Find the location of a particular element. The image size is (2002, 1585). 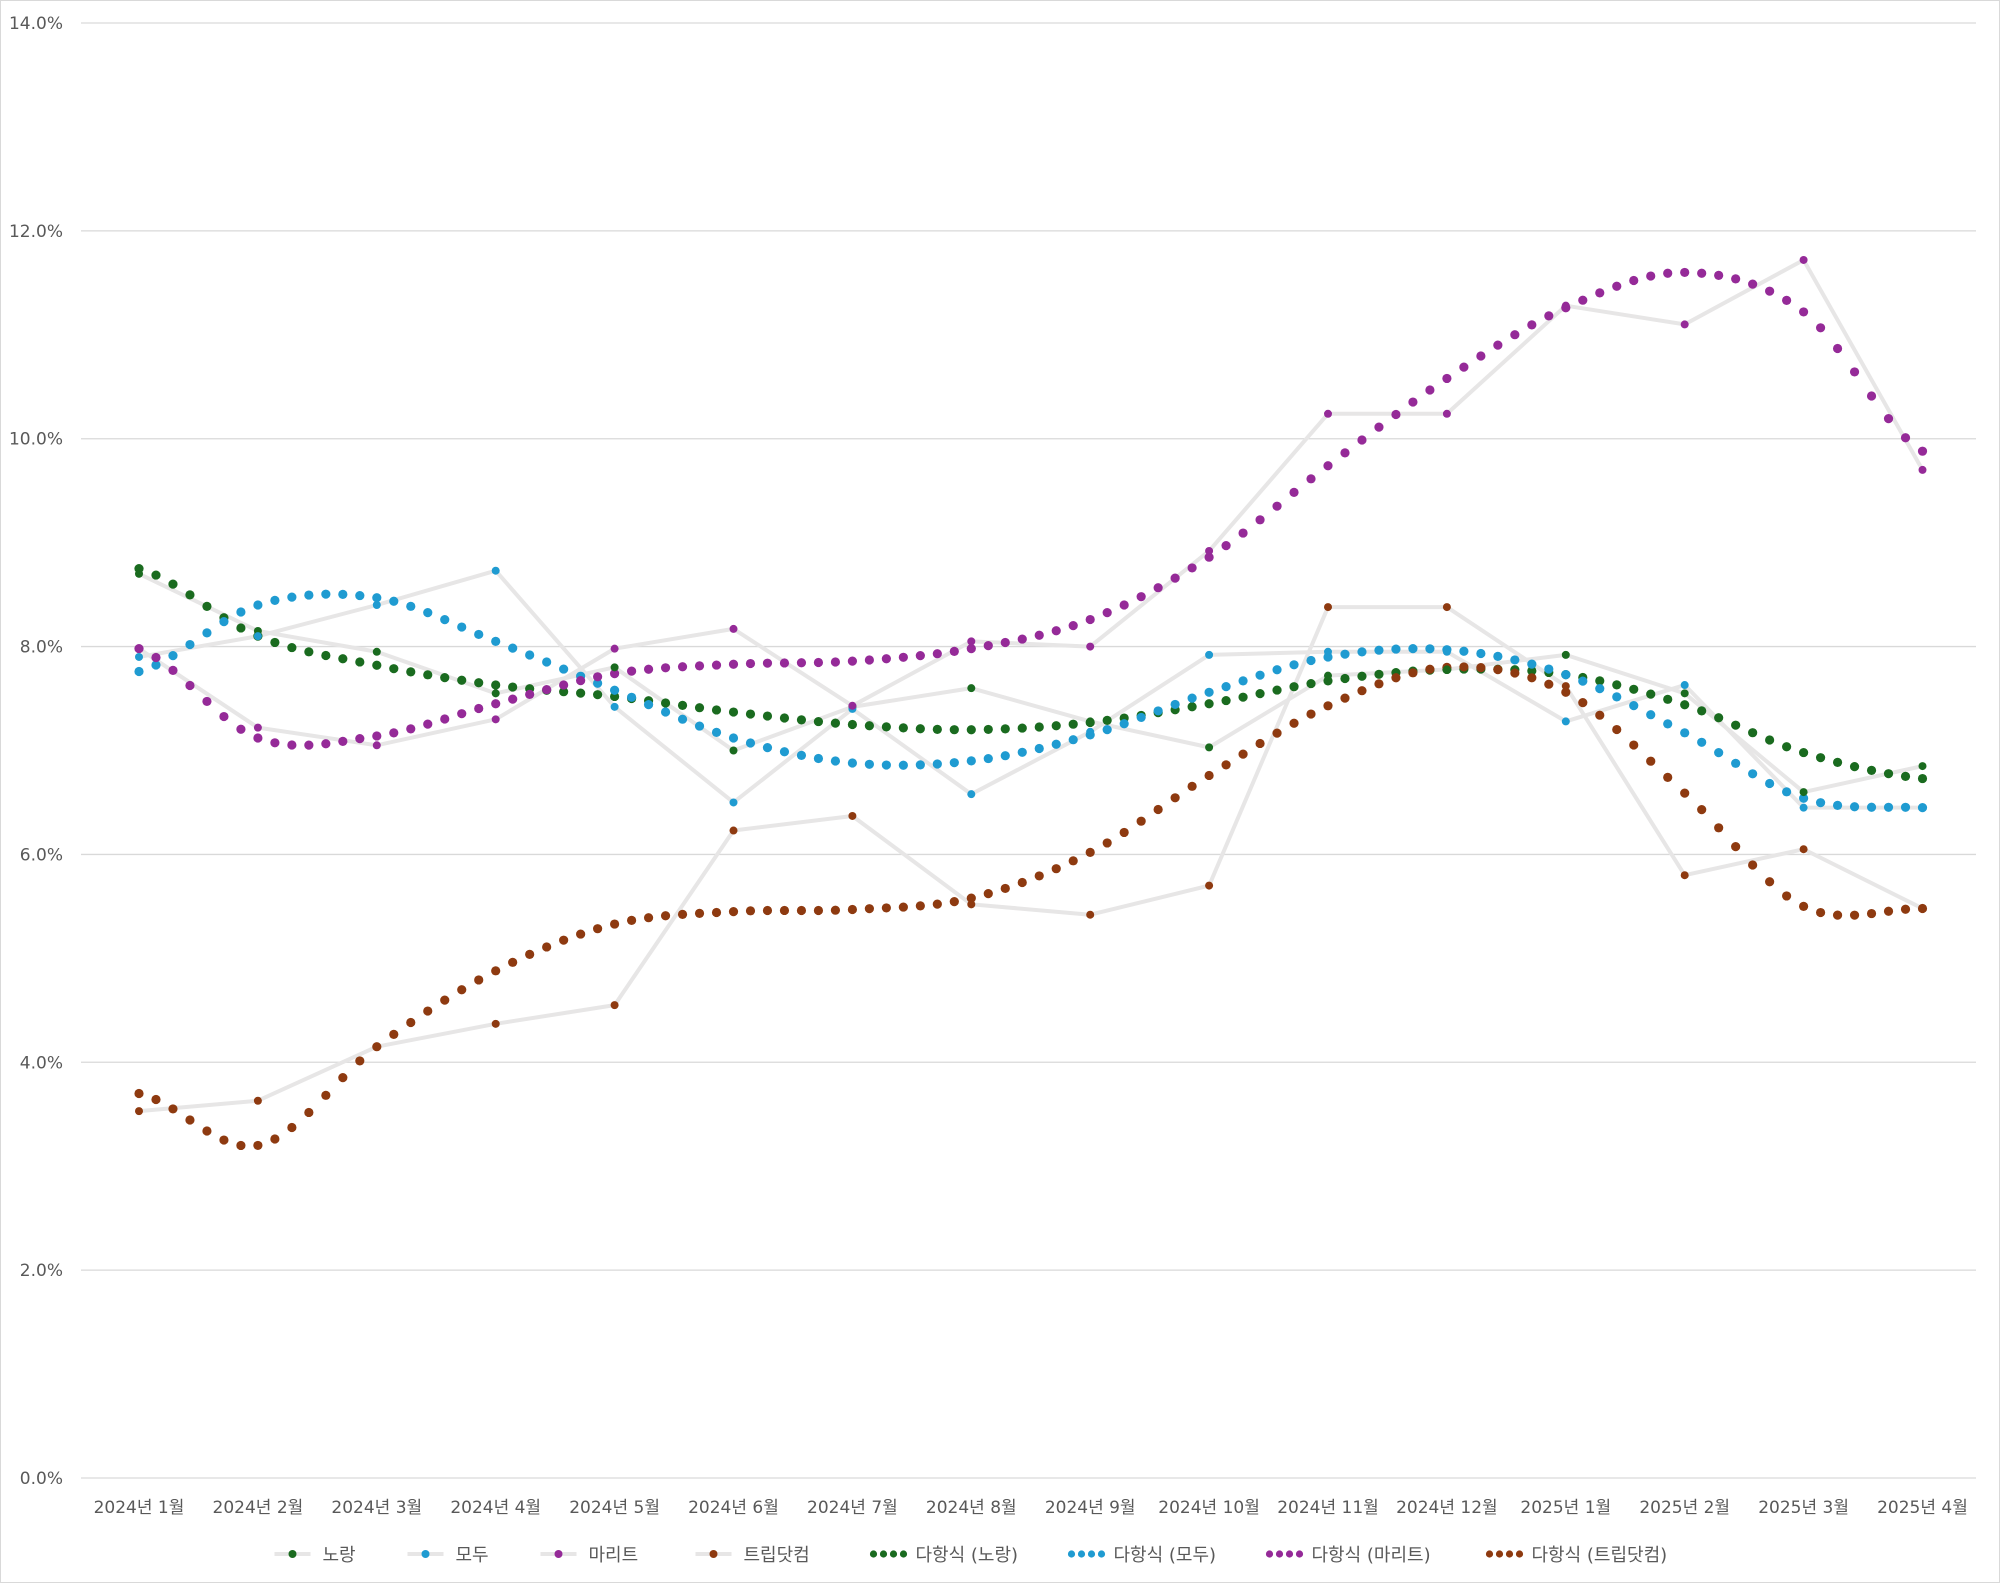

y-tick-label: 8.0% is located at coordinates (41, 648).